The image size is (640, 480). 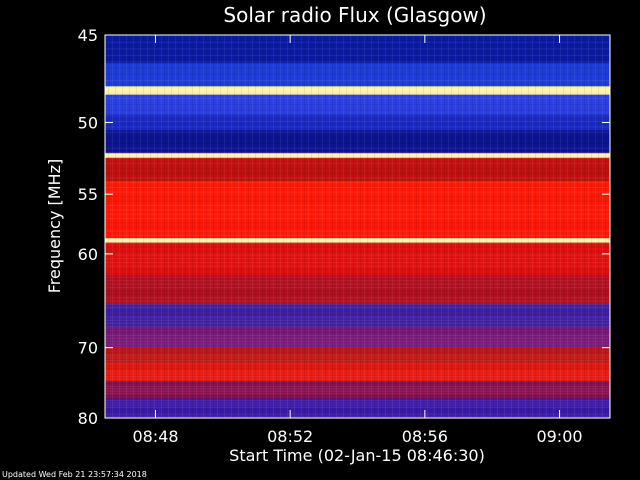 What do you see at coordinates (155, 436) in the screenshot?
I see `x-tick-label: 08:48` at bounding box center [155, 436].